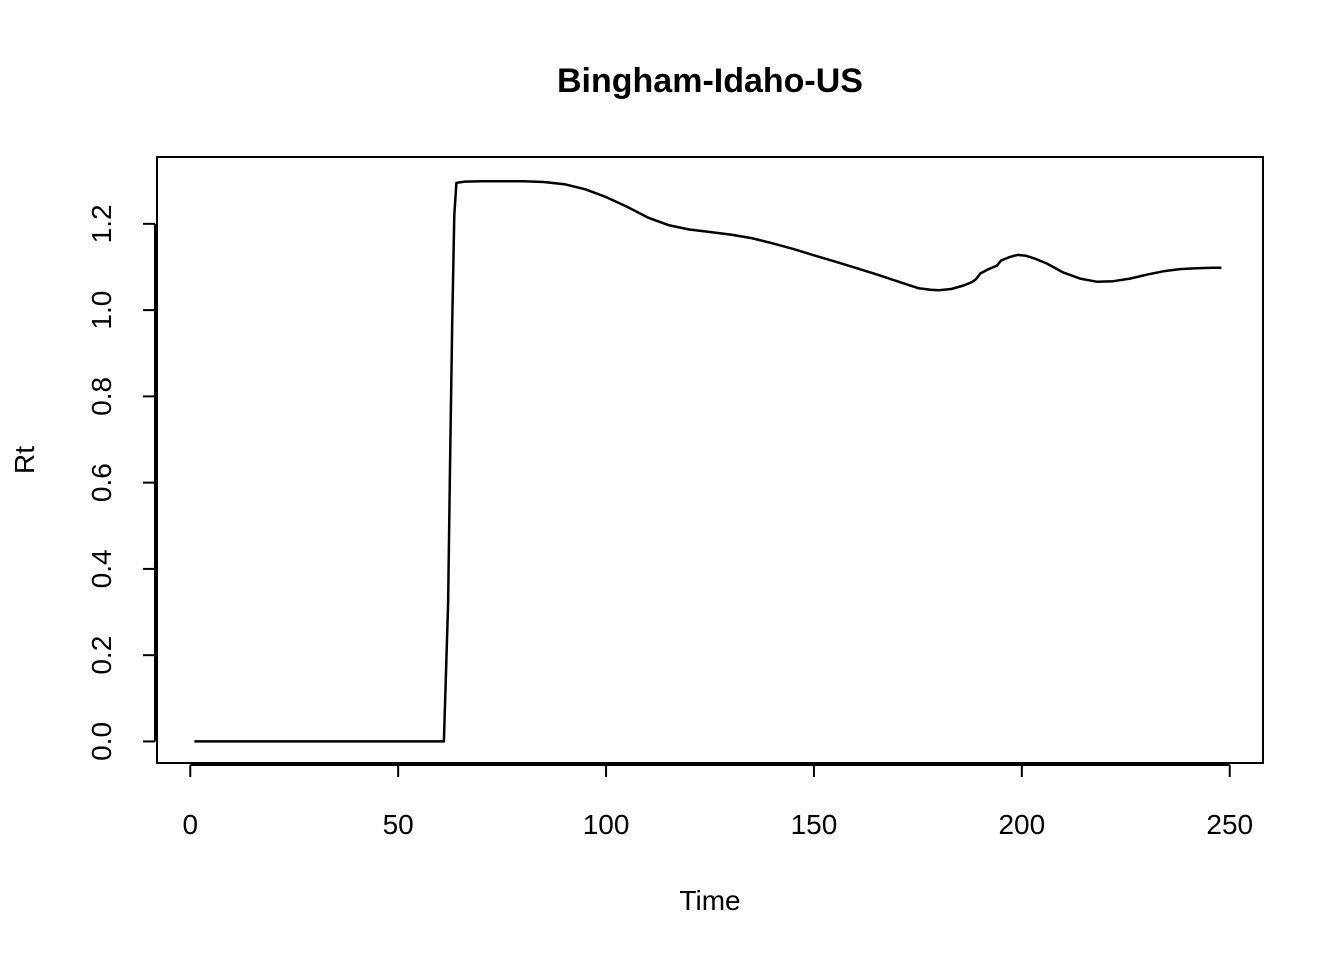 This screenshot has height=960, width=1344. Describe the element at coordinates (121, 482) in the screenshot. I see `y-axis: 0.0 0.2 0.4 0.6 0.8 1.0 1.2` at that location.